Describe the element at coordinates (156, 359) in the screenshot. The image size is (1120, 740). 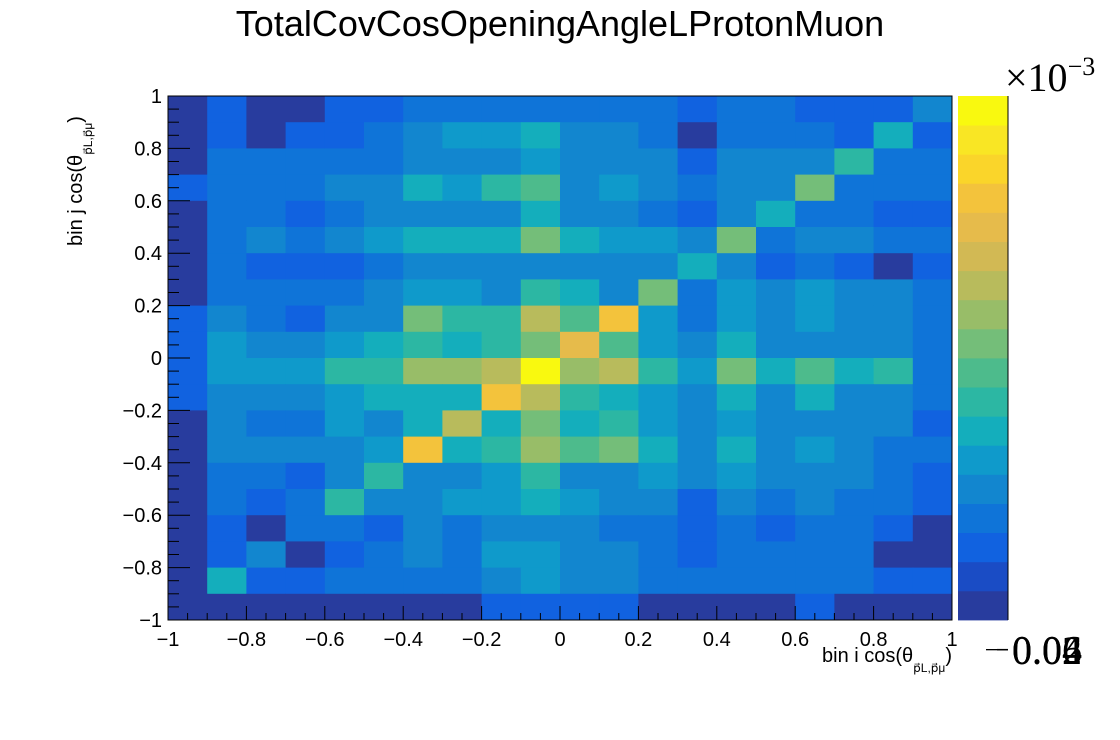
I see `y-tick-label: 0` at that location.